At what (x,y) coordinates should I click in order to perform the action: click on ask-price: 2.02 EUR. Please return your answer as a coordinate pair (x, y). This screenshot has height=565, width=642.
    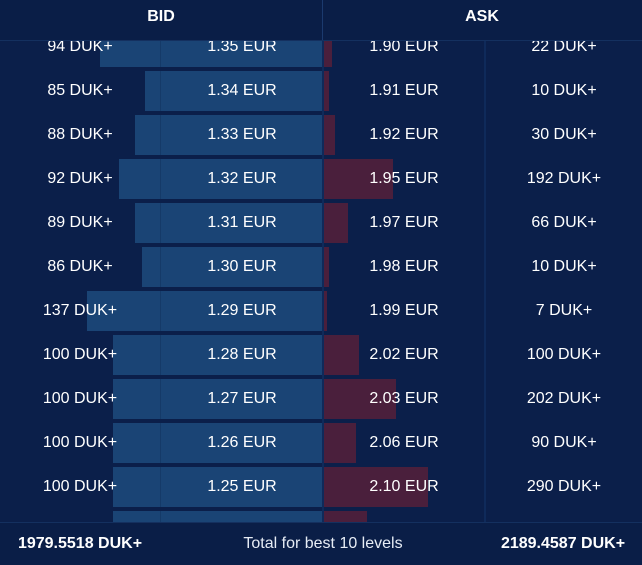
    Looking at the image, I should click on (404, 354).